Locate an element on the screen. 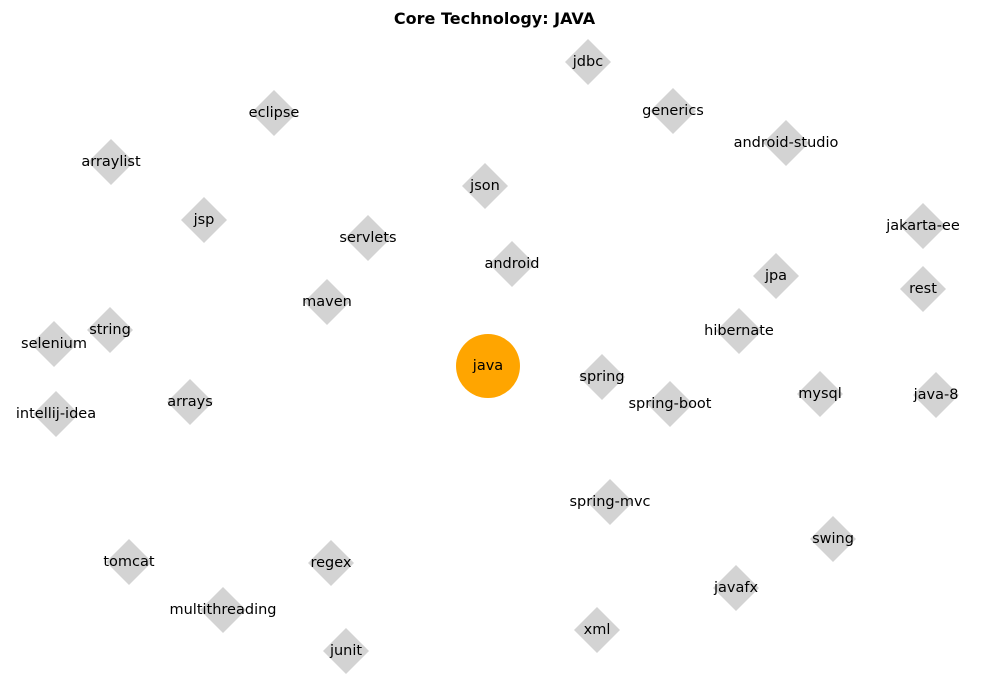 This screenshot has width=989, height=690. node-label: spring-mvc is located at coordinates (609, 502).